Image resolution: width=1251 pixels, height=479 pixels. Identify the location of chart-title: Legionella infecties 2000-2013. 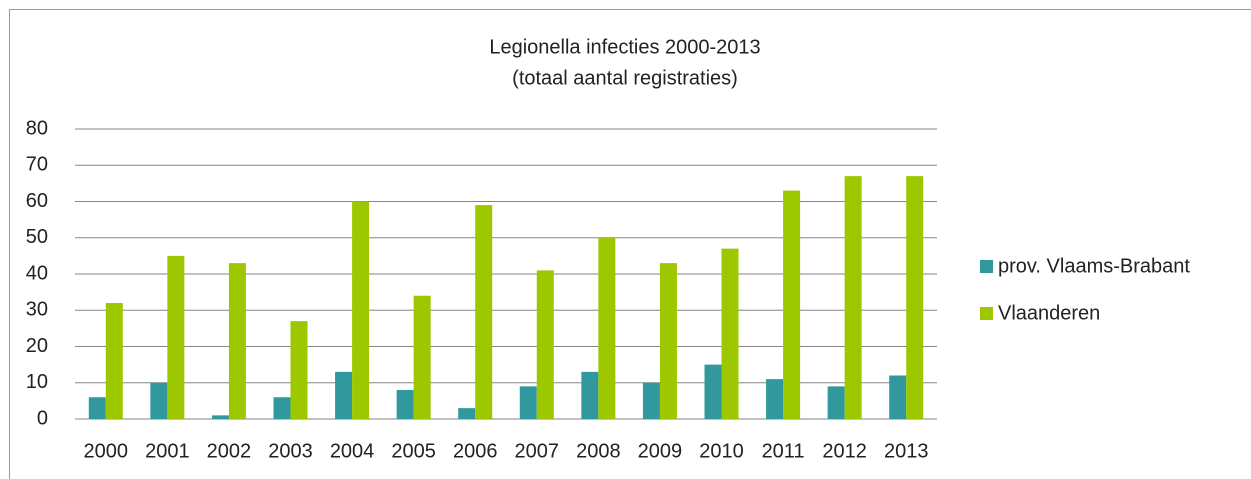
(624, 47).